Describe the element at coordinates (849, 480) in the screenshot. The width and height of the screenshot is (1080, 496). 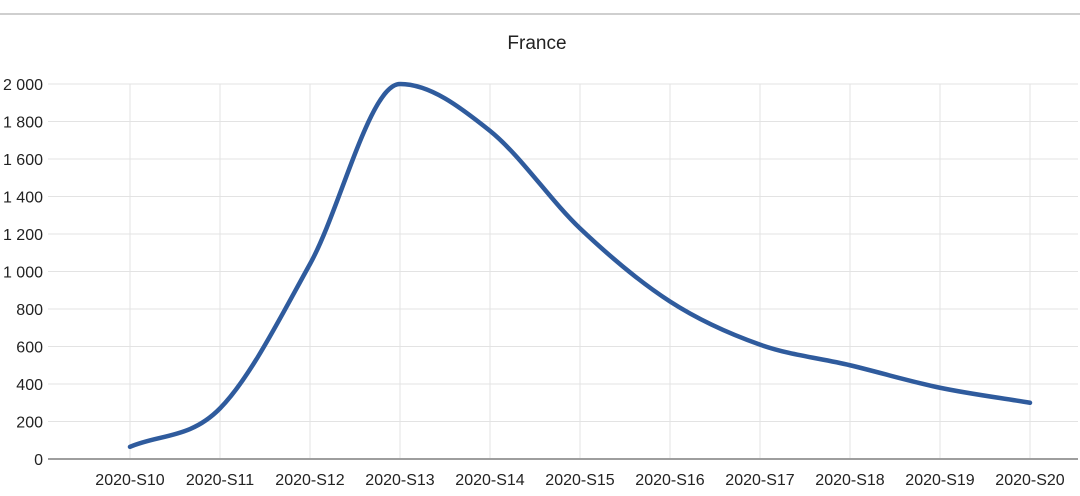
I see `x-tick-label: 2020-S18` at that location.